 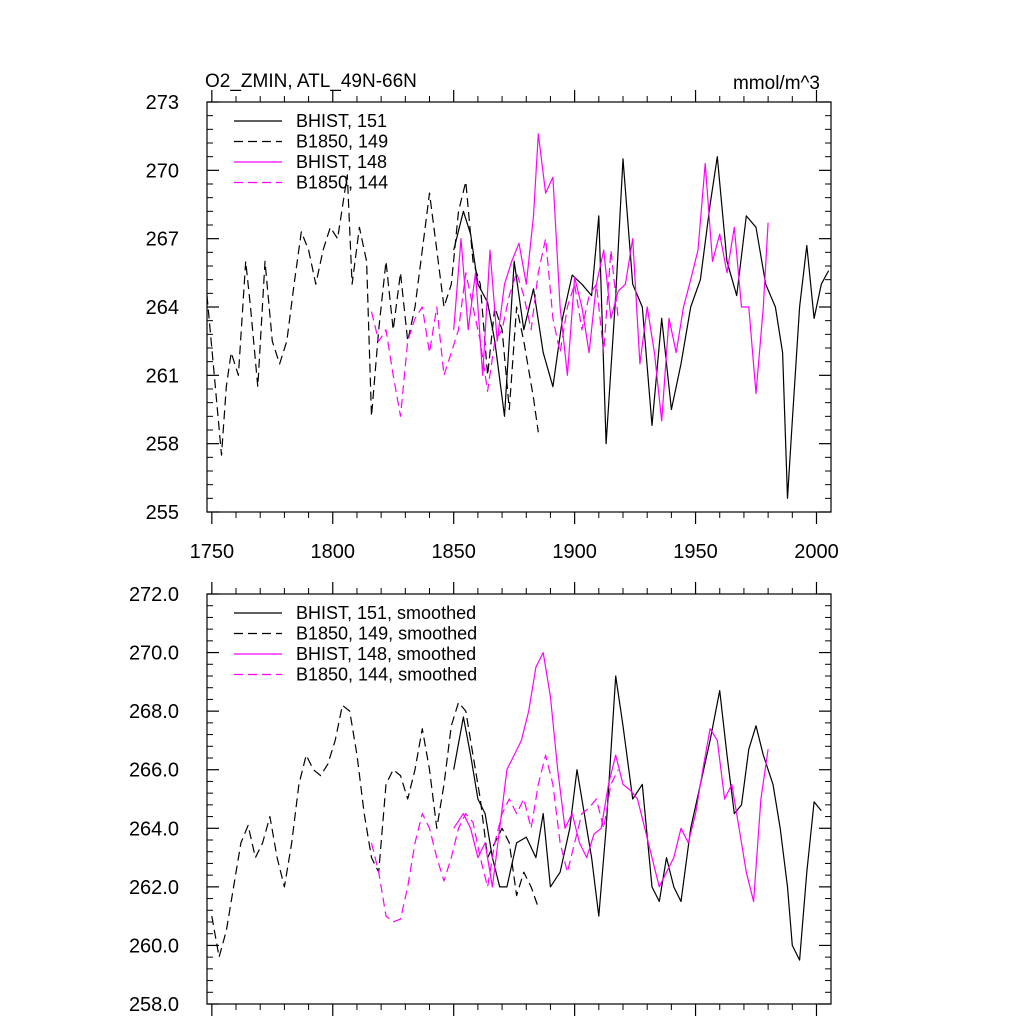 What do you see at coordinates (154, 888) in the screenshot?
I see `bottom-ytick-label: 262.0` at bounding box center [154, 888].